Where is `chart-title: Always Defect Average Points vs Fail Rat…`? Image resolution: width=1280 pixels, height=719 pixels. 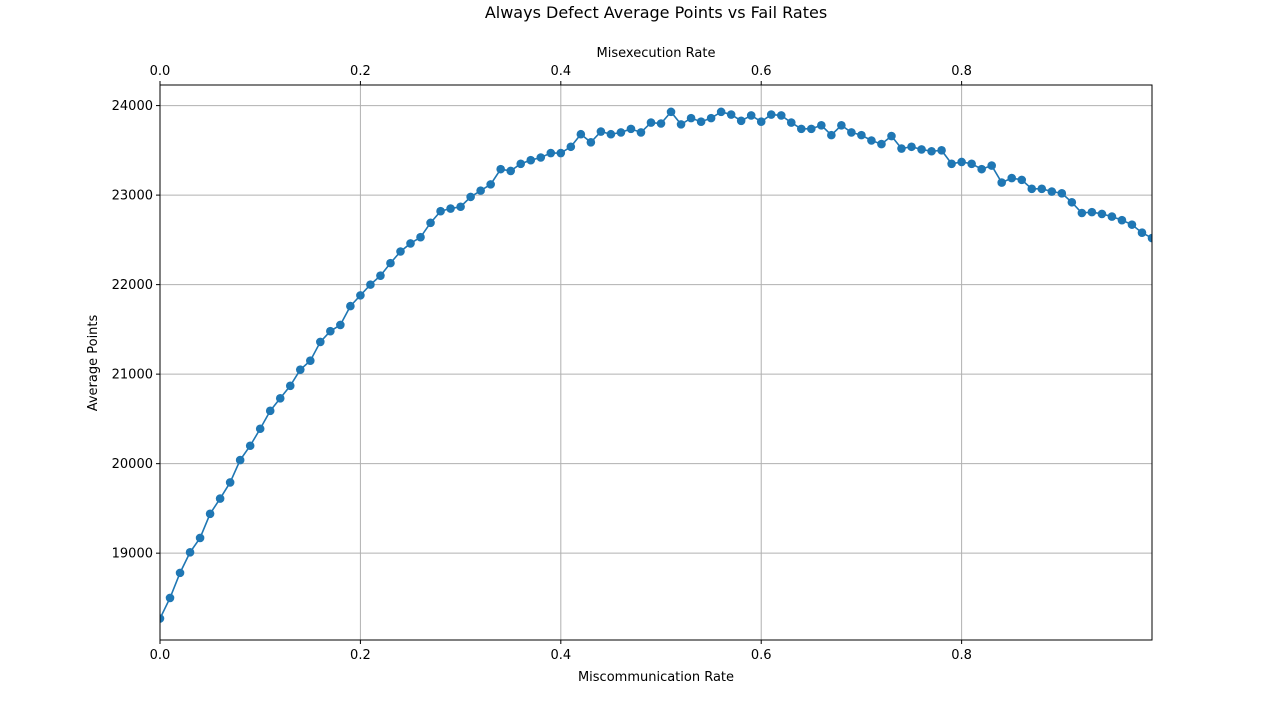
chart-title: Always Defect Average Points vs Fail Rat… is located at coordinates (656, 12).